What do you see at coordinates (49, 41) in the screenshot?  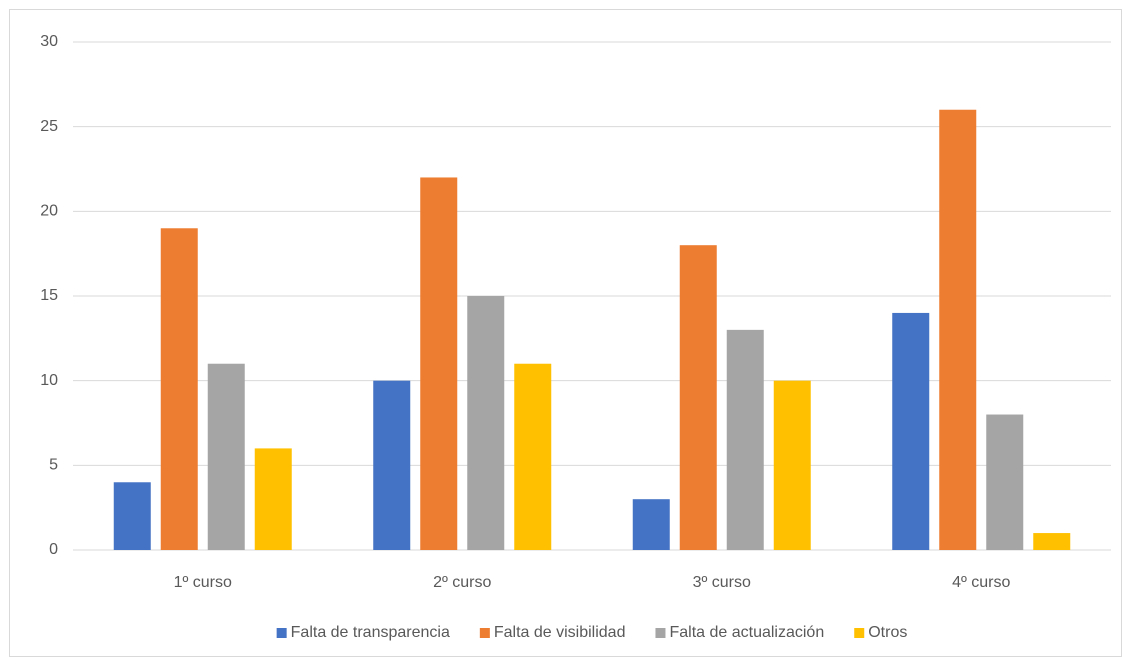 I see `y-tick-label: 30` at bounding box center [49, 41].